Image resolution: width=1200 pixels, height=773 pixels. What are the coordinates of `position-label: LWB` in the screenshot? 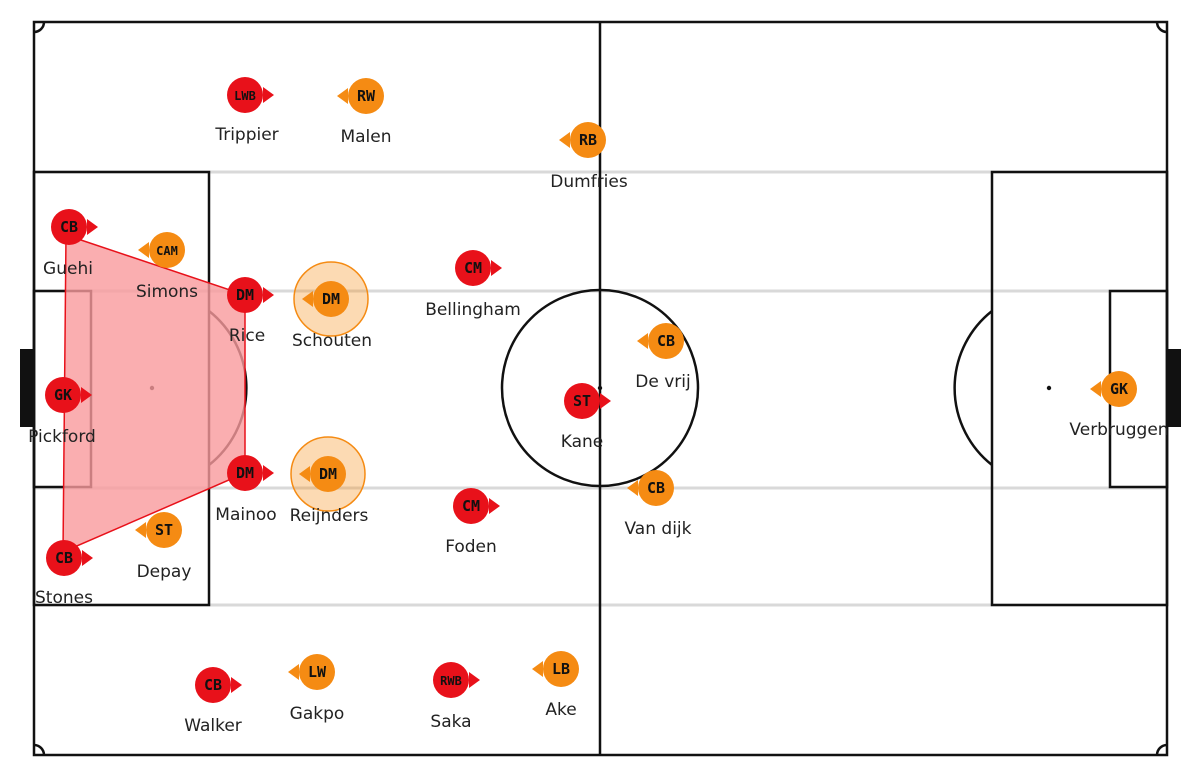 It's located at (245, 96).